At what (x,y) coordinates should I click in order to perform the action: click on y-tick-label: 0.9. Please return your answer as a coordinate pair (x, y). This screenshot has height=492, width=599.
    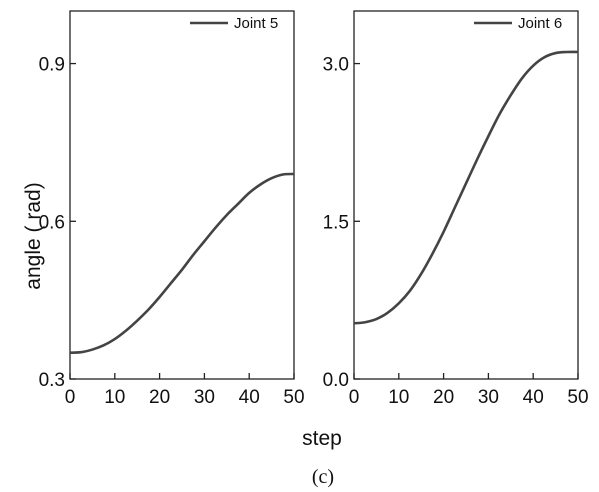
    Looking at the image, I should click on (52, 65).